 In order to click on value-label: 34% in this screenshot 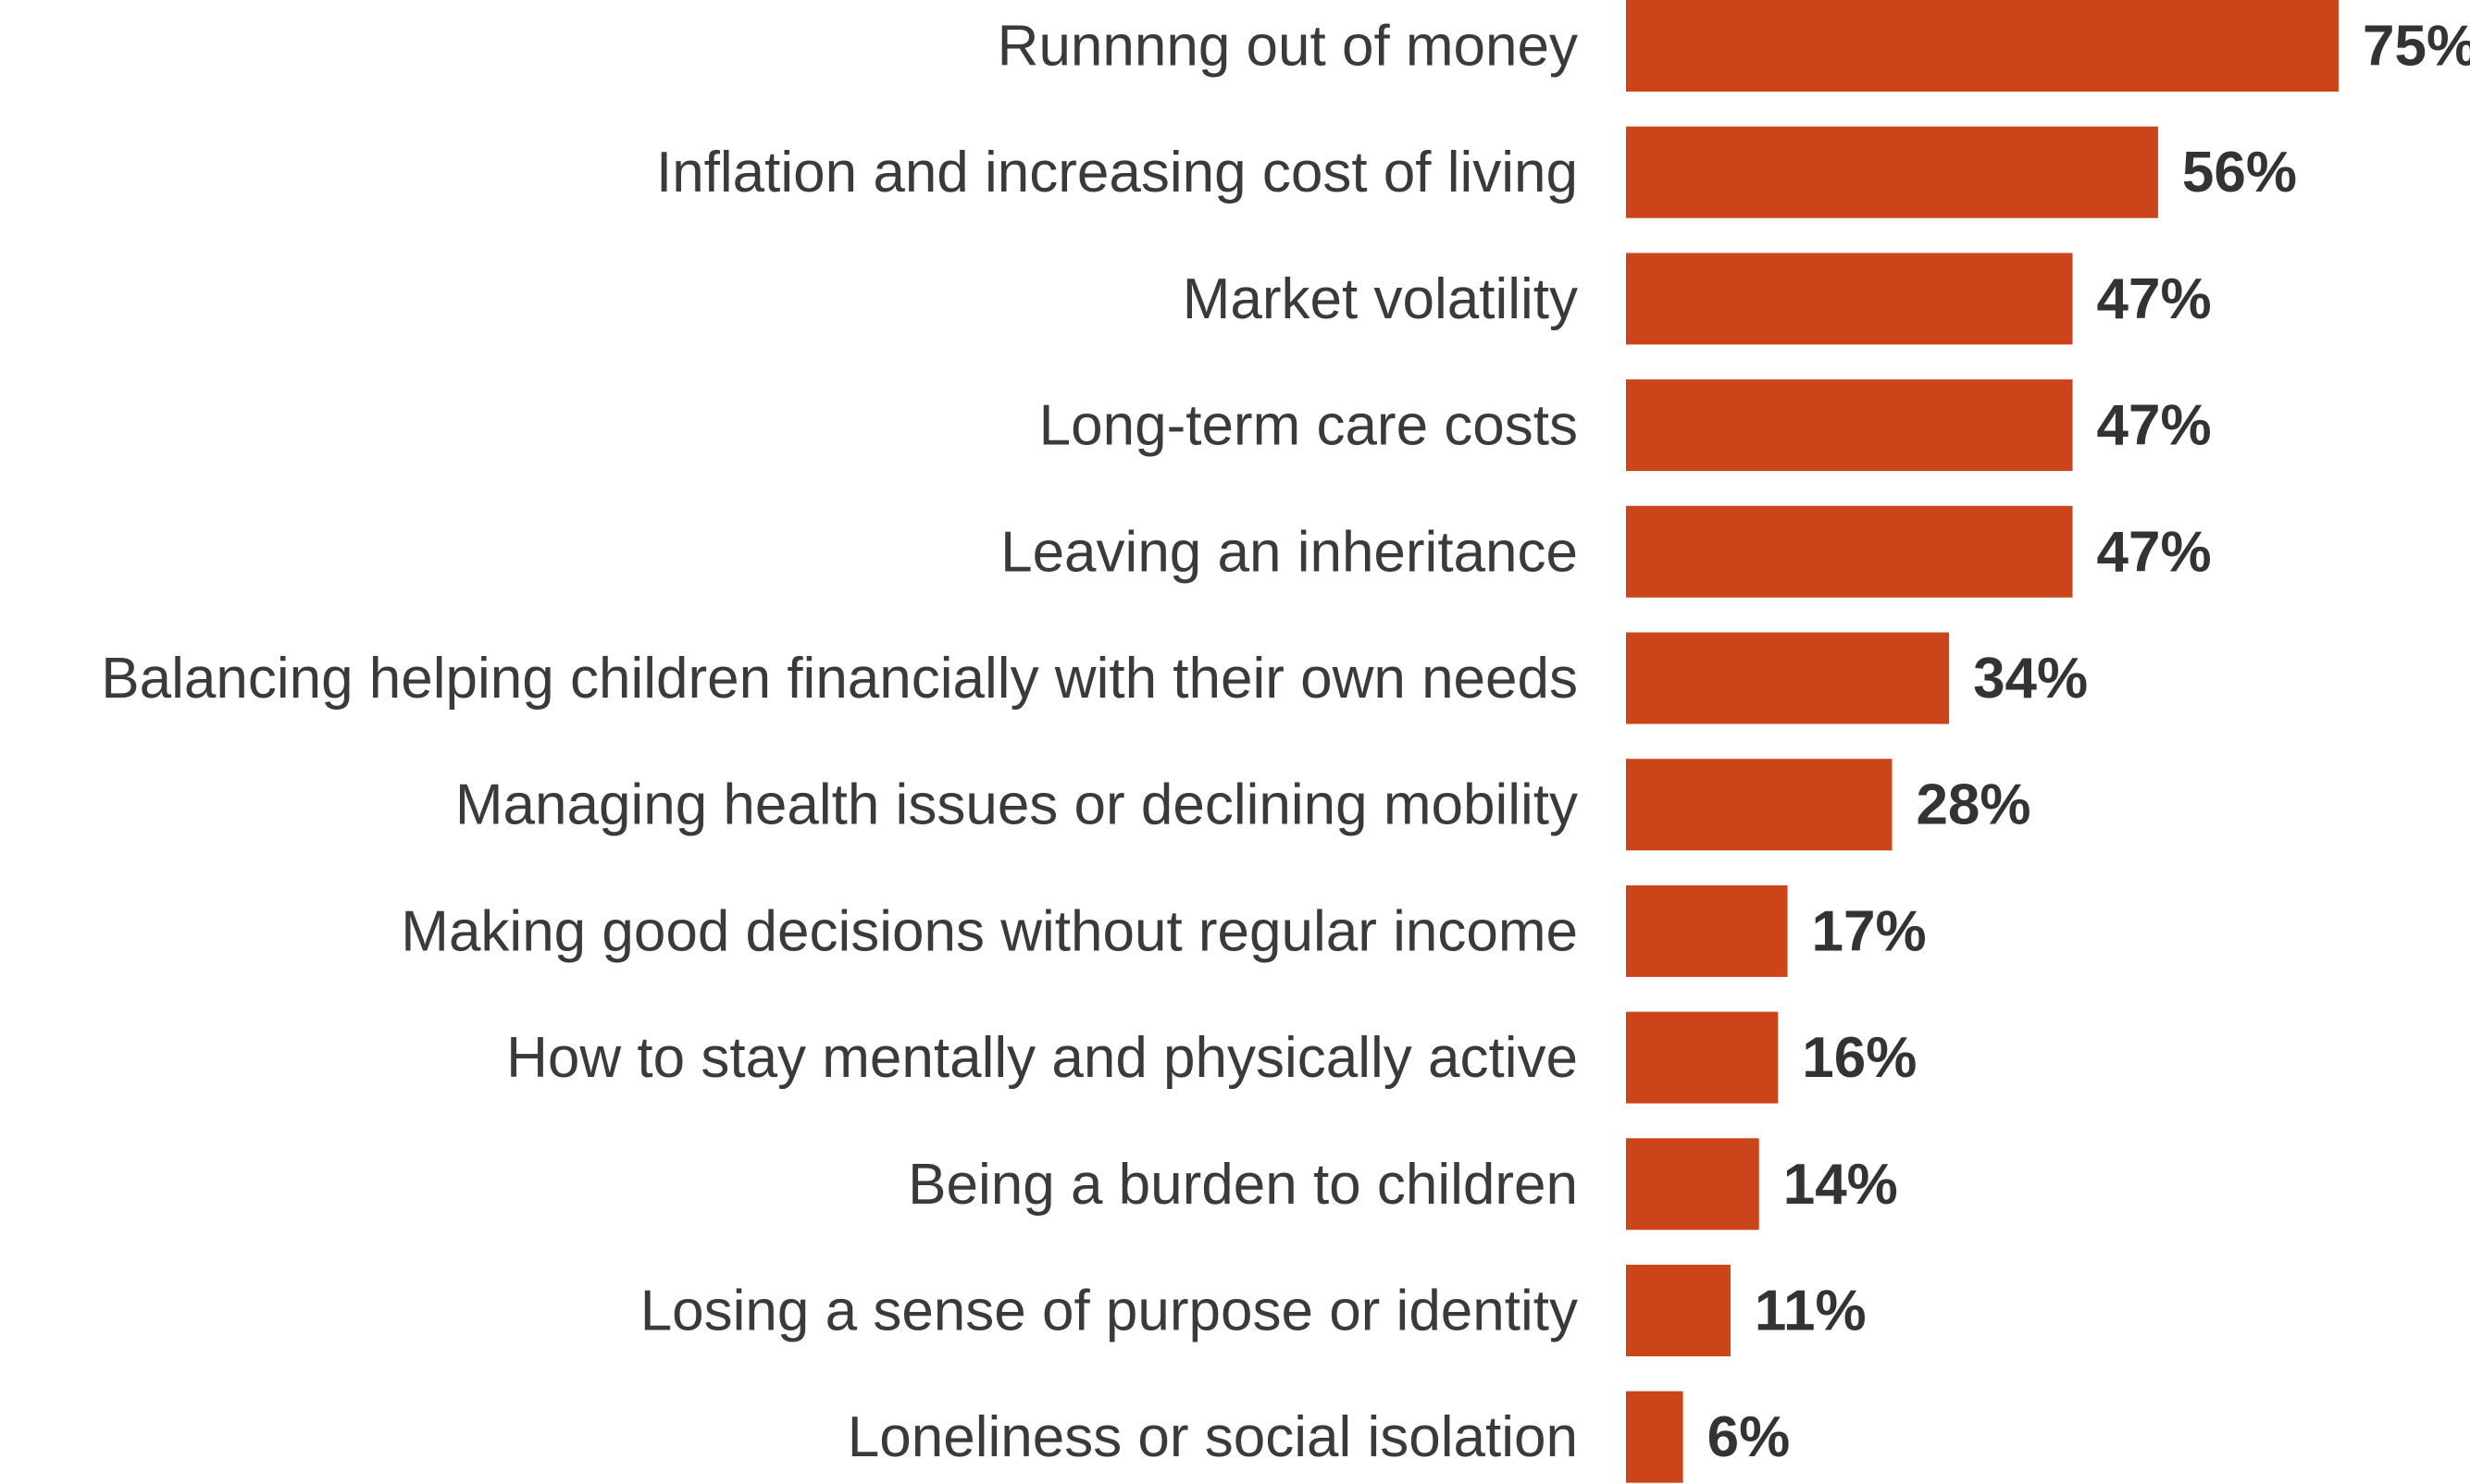, I will do `click(2031, 679)`.